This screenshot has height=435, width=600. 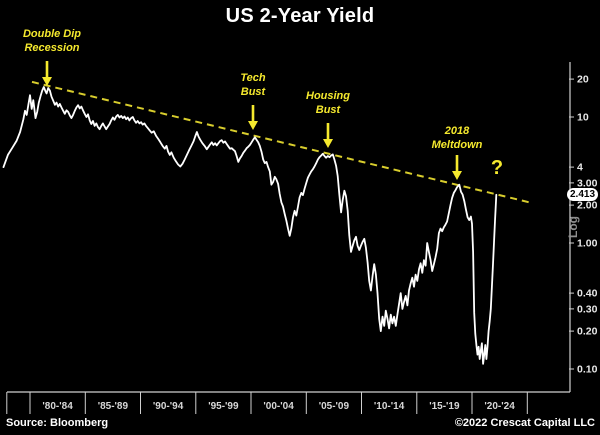 What do you see at coordinates (278, 406) in the screenshot?
I see `x-axis-label: '00-'04` at bounding box center [278, 406].